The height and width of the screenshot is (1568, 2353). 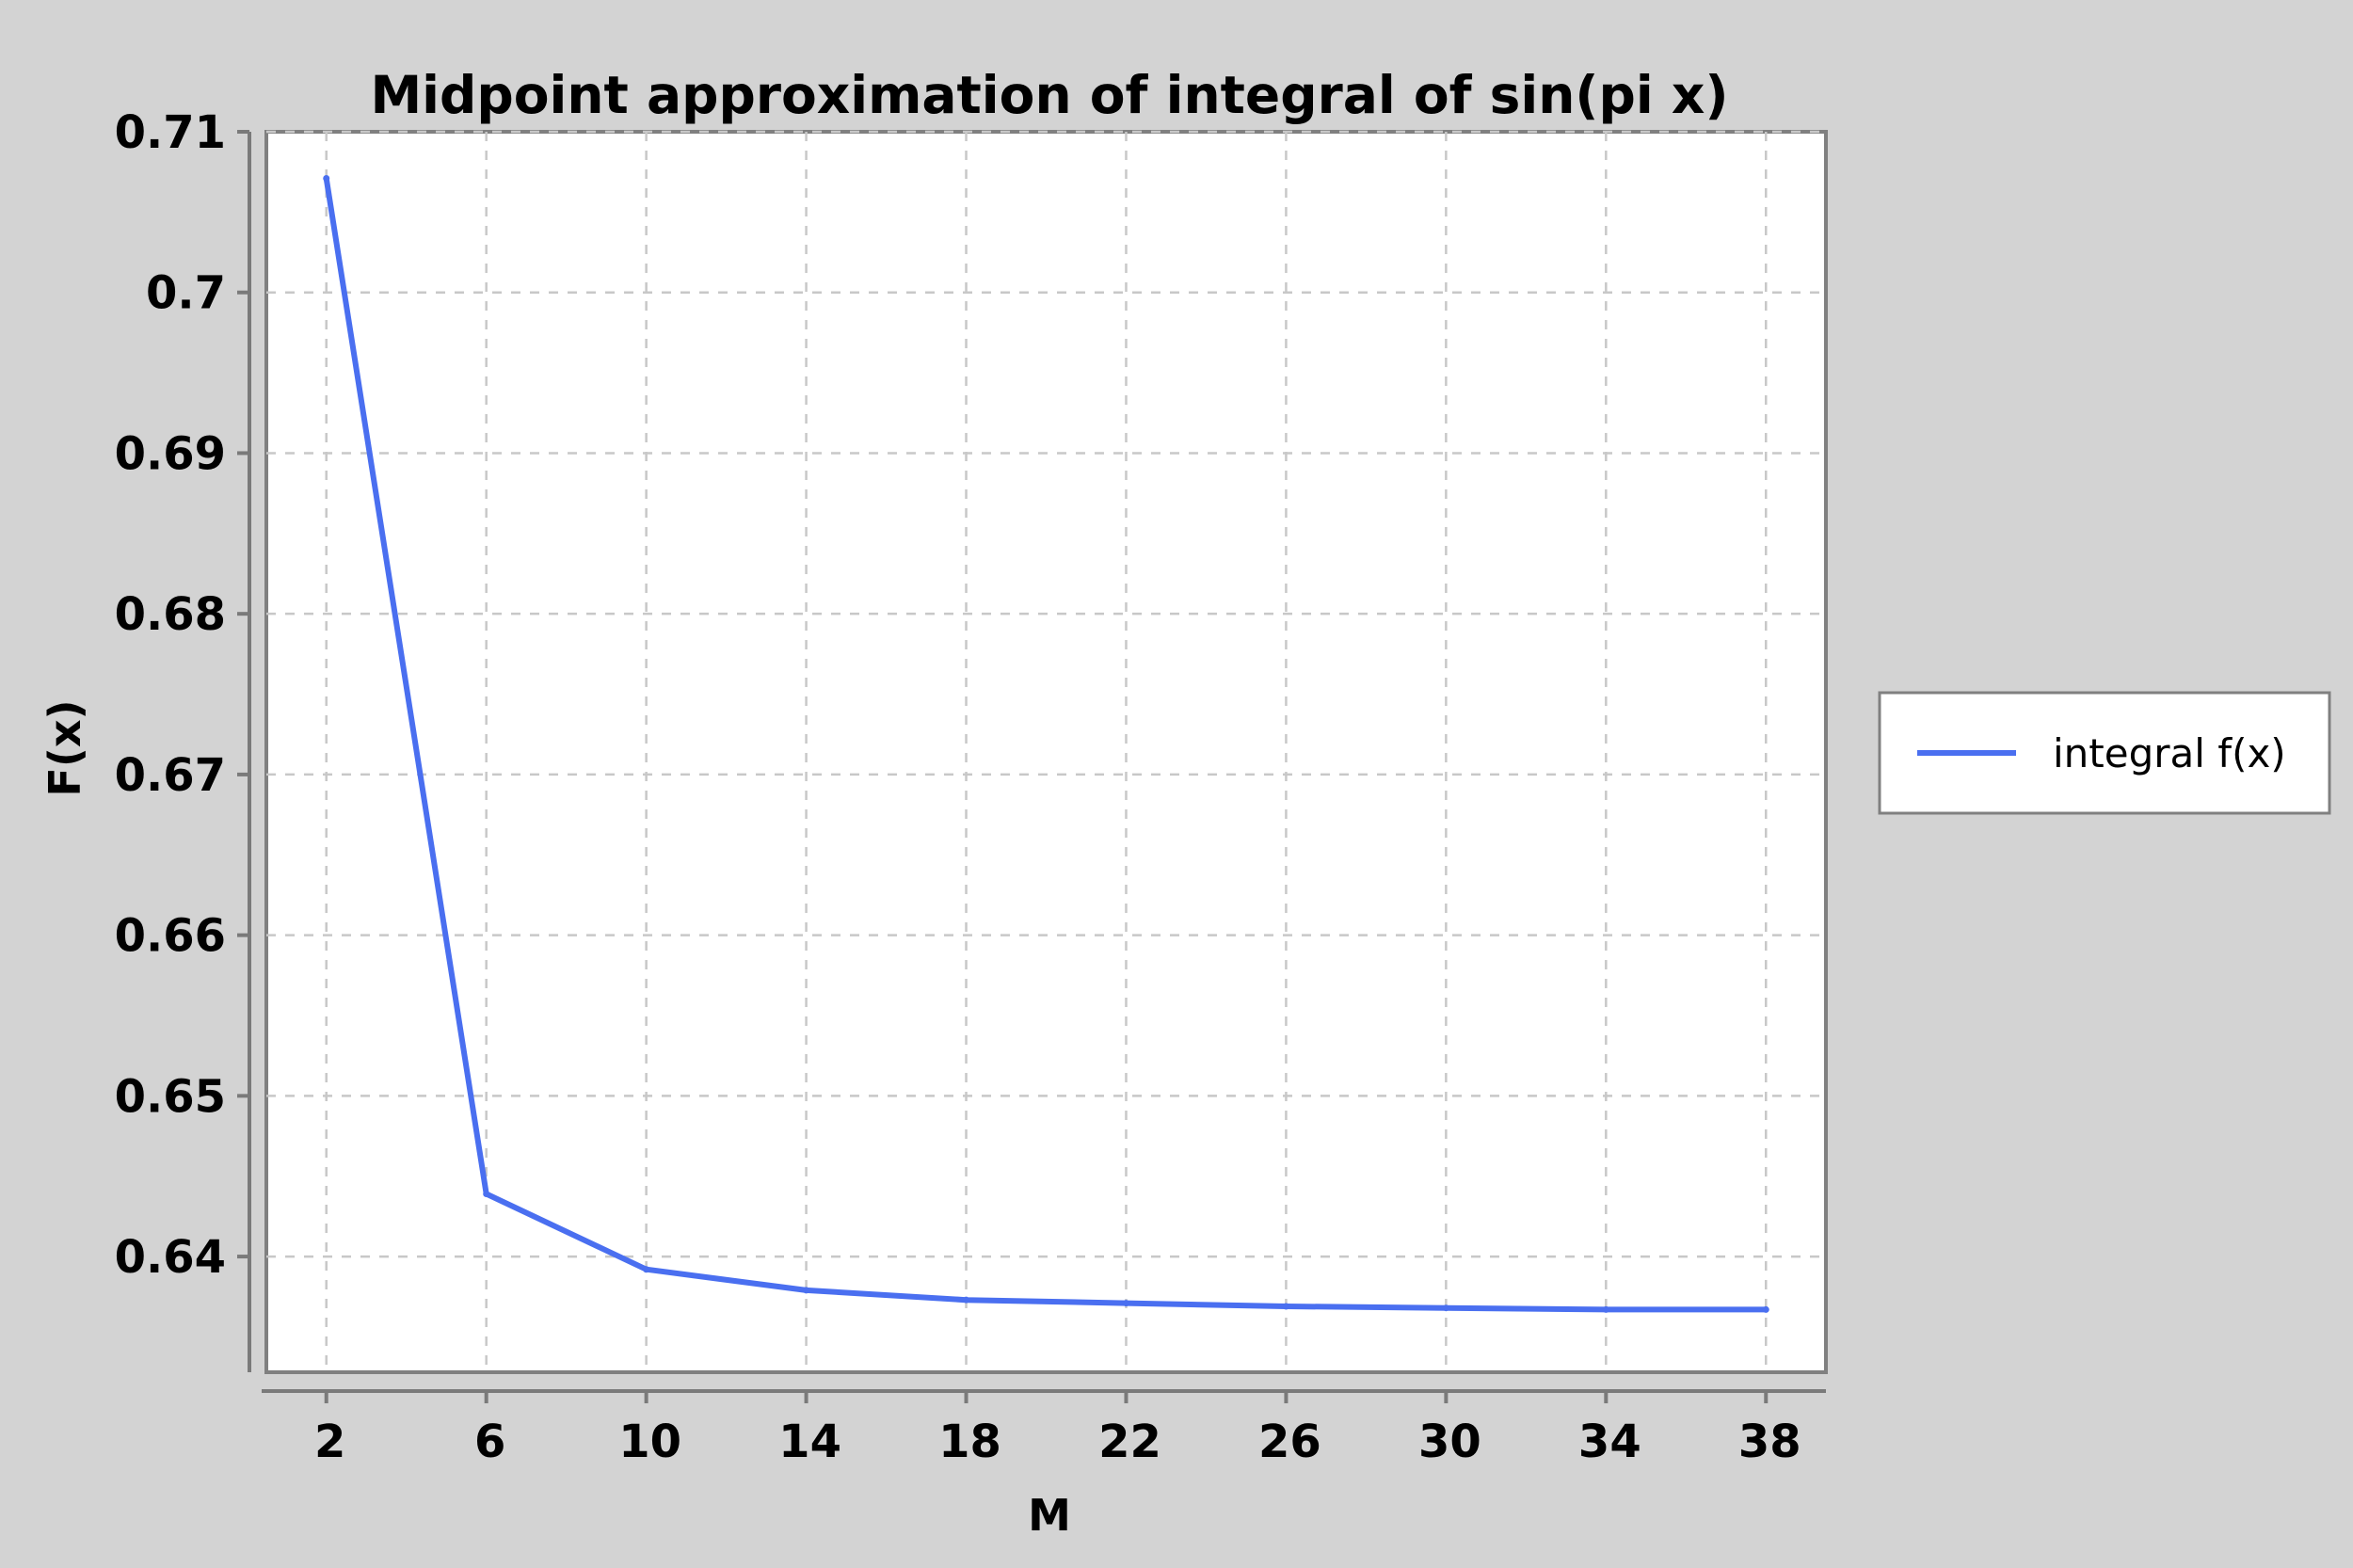 I want to click on y-tick-label: 0.69, so click(x=170, y=453).